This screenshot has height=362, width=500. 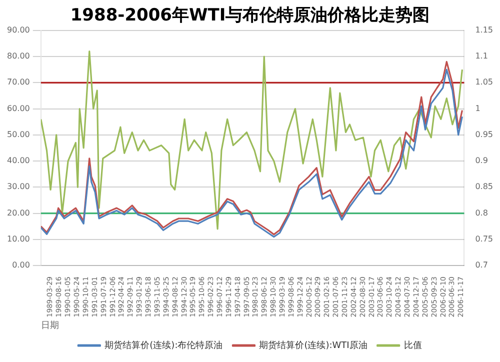 What do you see at coordinates (163, 345) in the screenshot?
I see `legend-label: 期货结算价(连续):布伦特原油` at bounding box center [163, 345].